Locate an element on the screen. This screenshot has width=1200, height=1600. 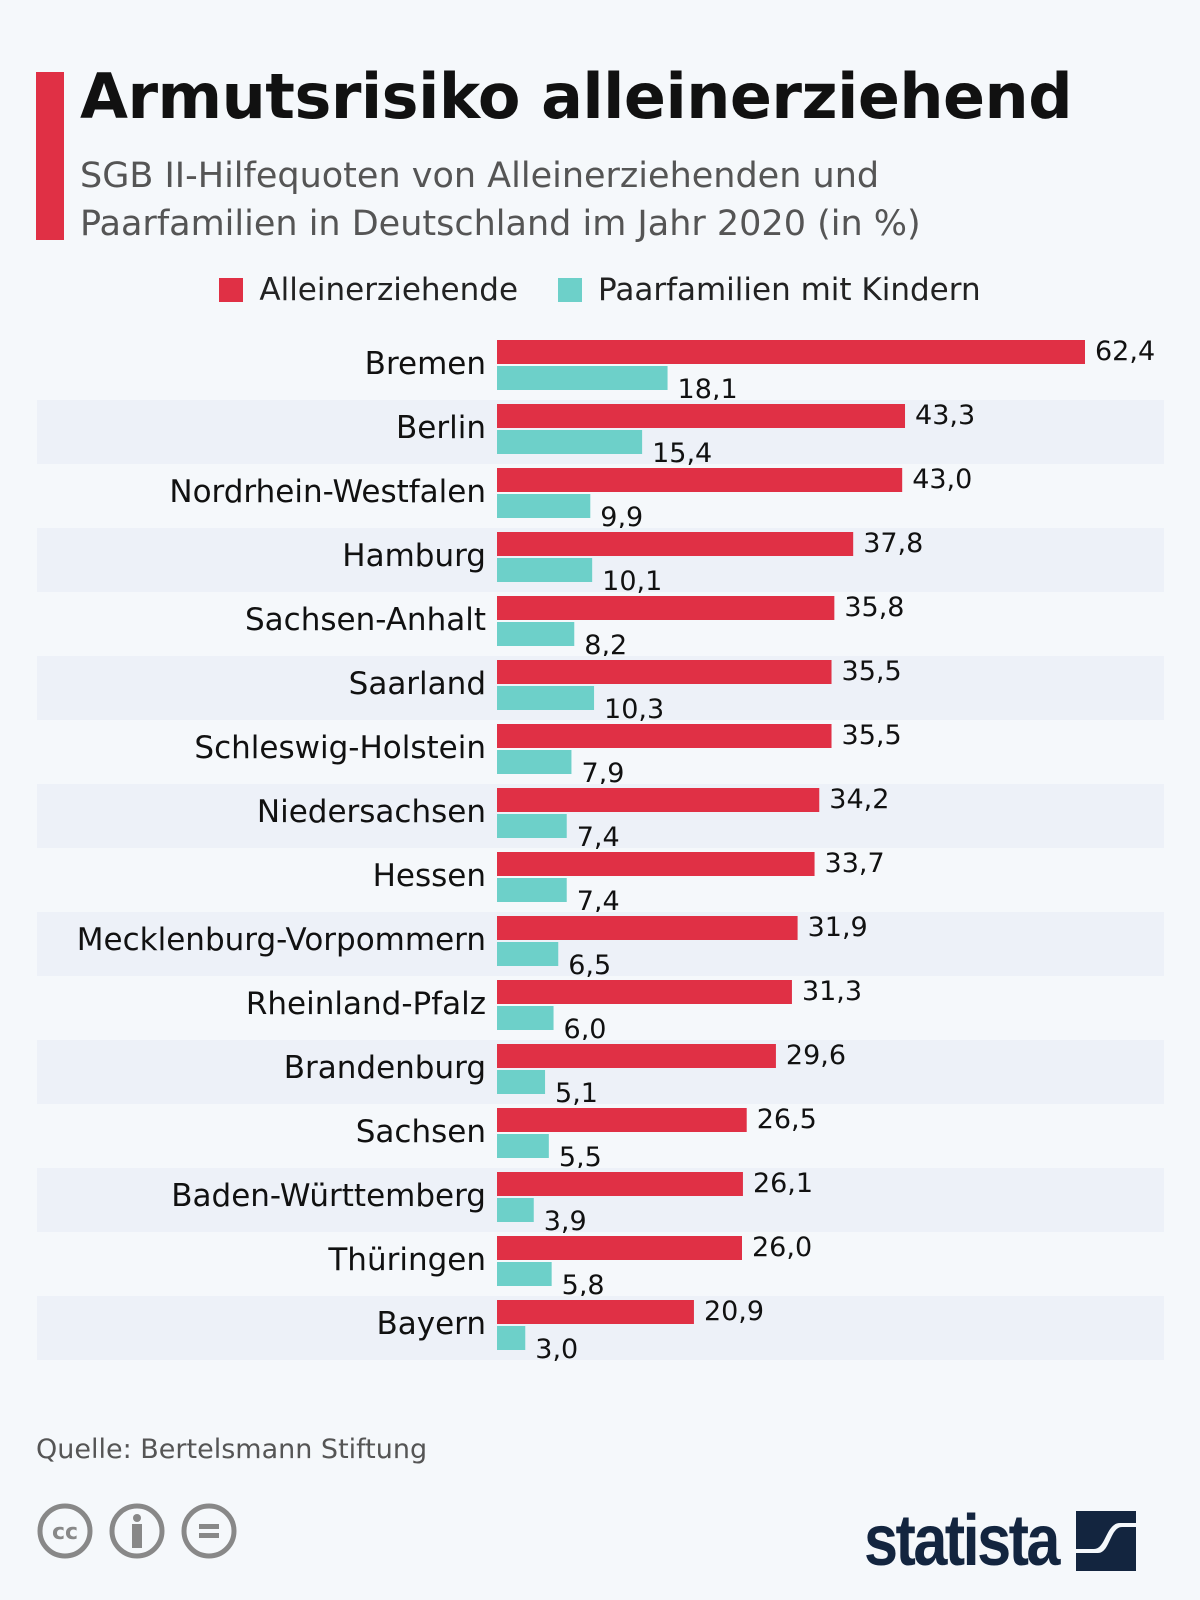
category-label: Hamburg is located at coordinates (414, 556).